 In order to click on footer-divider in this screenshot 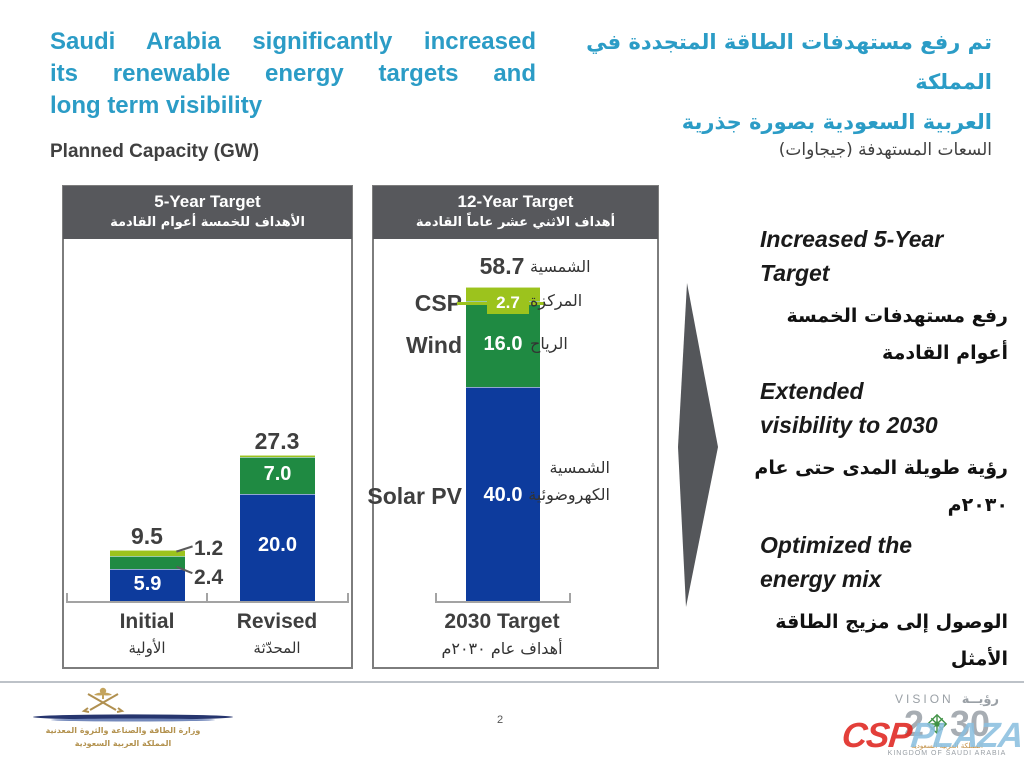, I will do `click(512, 682)`.